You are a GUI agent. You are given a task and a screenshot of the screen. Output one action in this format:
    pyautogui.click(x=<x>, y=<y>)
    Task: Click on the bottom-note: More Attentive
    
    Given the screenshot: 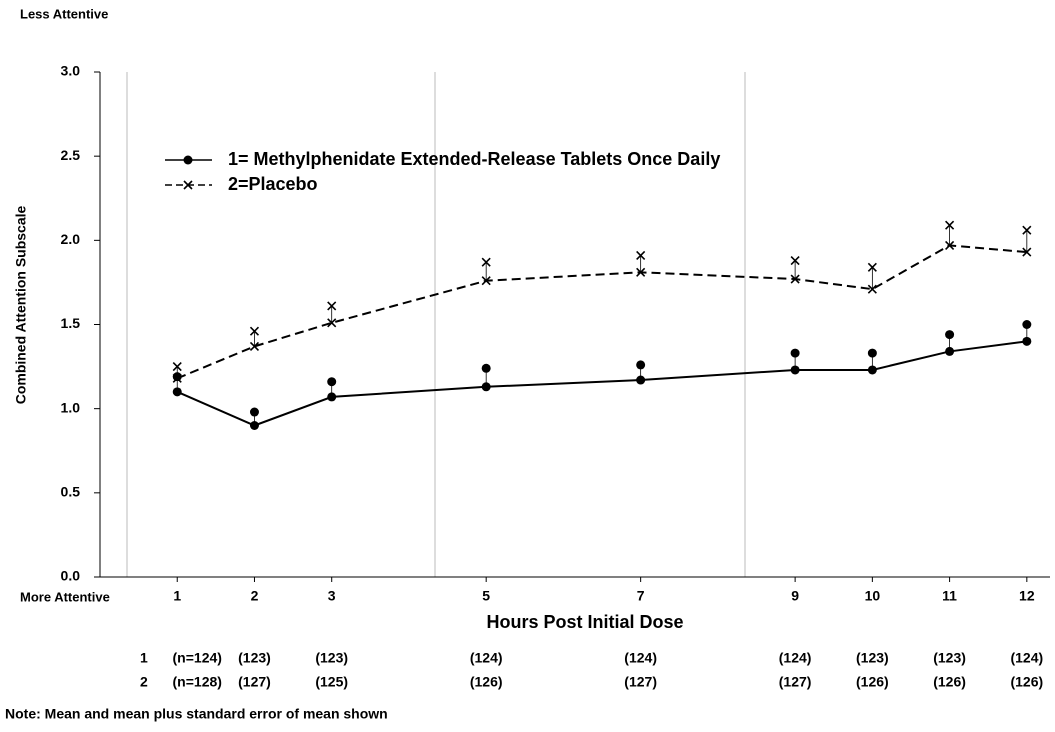 What is the action you would take?
    pyautogui.click(x=65, y=596)
    